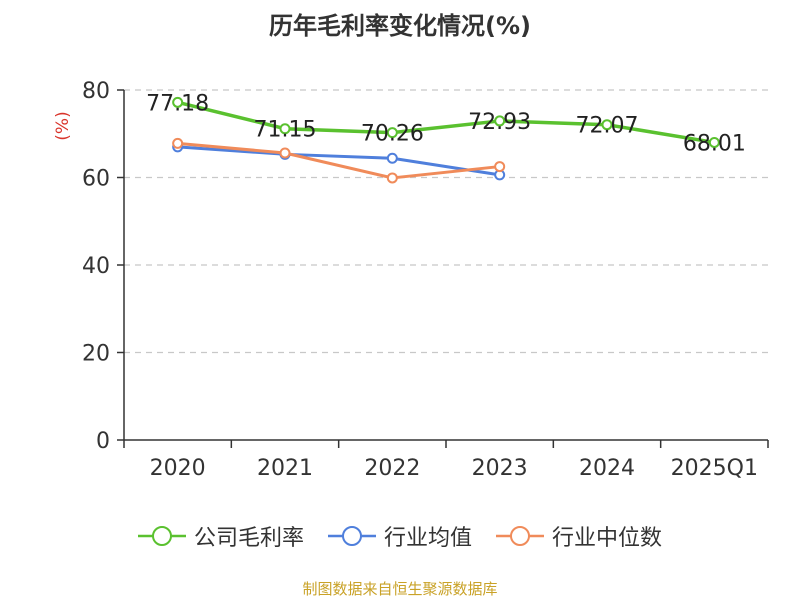  I want to click on x-tick-label-2024: 2024, so click(607, 468).